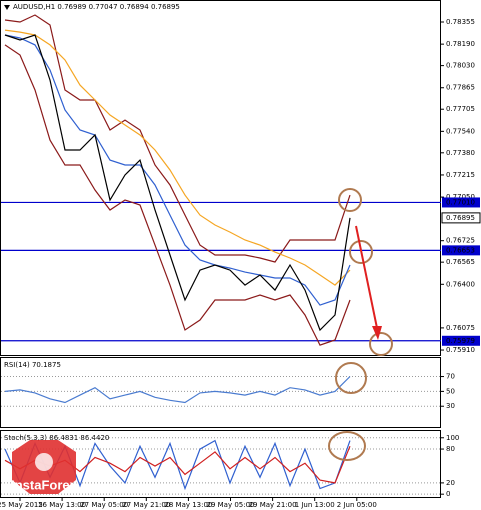 The image size is (481, 510). I want to click on y-tick-label: 0.77865, so click(460, 88).